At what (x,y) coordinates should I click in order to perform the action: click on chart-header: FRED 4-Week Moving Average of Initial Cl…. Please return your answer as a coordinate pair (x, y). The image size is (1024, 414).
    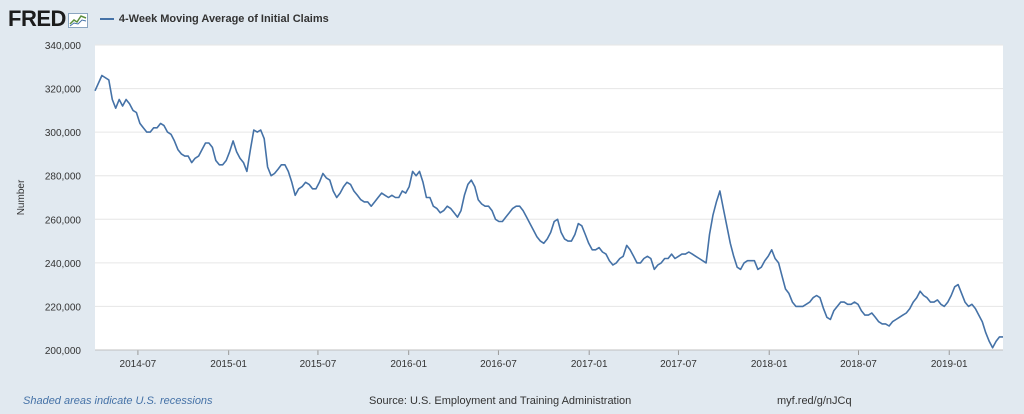
    Looking at the image, I should click on (168, 19).